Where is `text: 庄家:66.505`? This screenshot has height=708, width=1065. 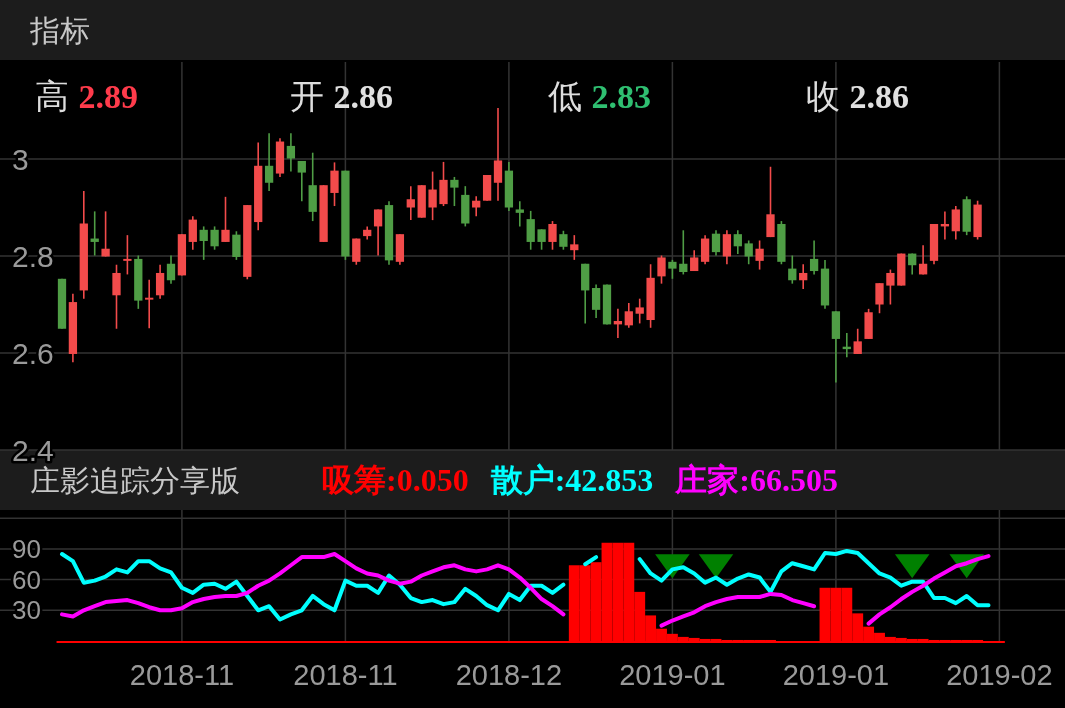
text: 庄家:66.505 is located at coordinates (756, 480).